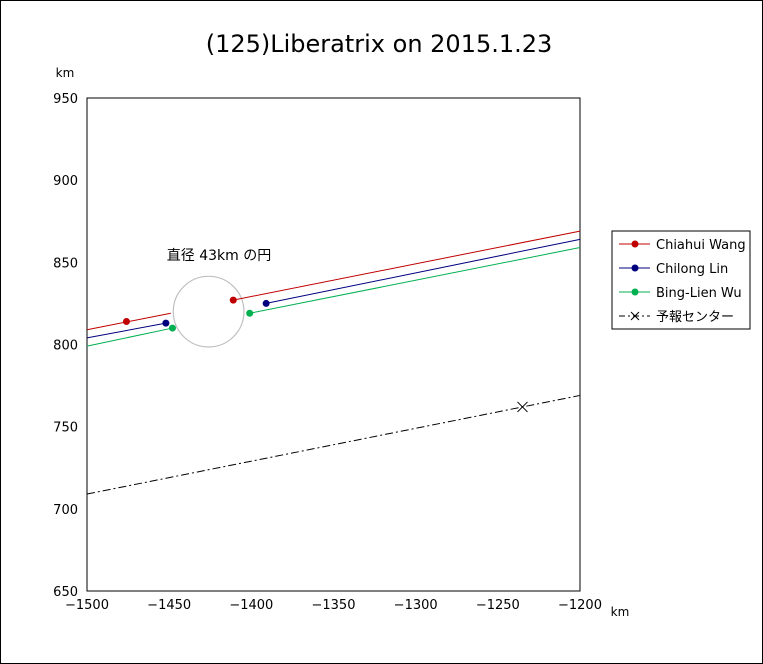 This screenshot has height=664, width=763. What do you see at coordinates (580, 605) in the screenshot?
I see `x-tick-label: −1200` at bounding box center [580, 605].